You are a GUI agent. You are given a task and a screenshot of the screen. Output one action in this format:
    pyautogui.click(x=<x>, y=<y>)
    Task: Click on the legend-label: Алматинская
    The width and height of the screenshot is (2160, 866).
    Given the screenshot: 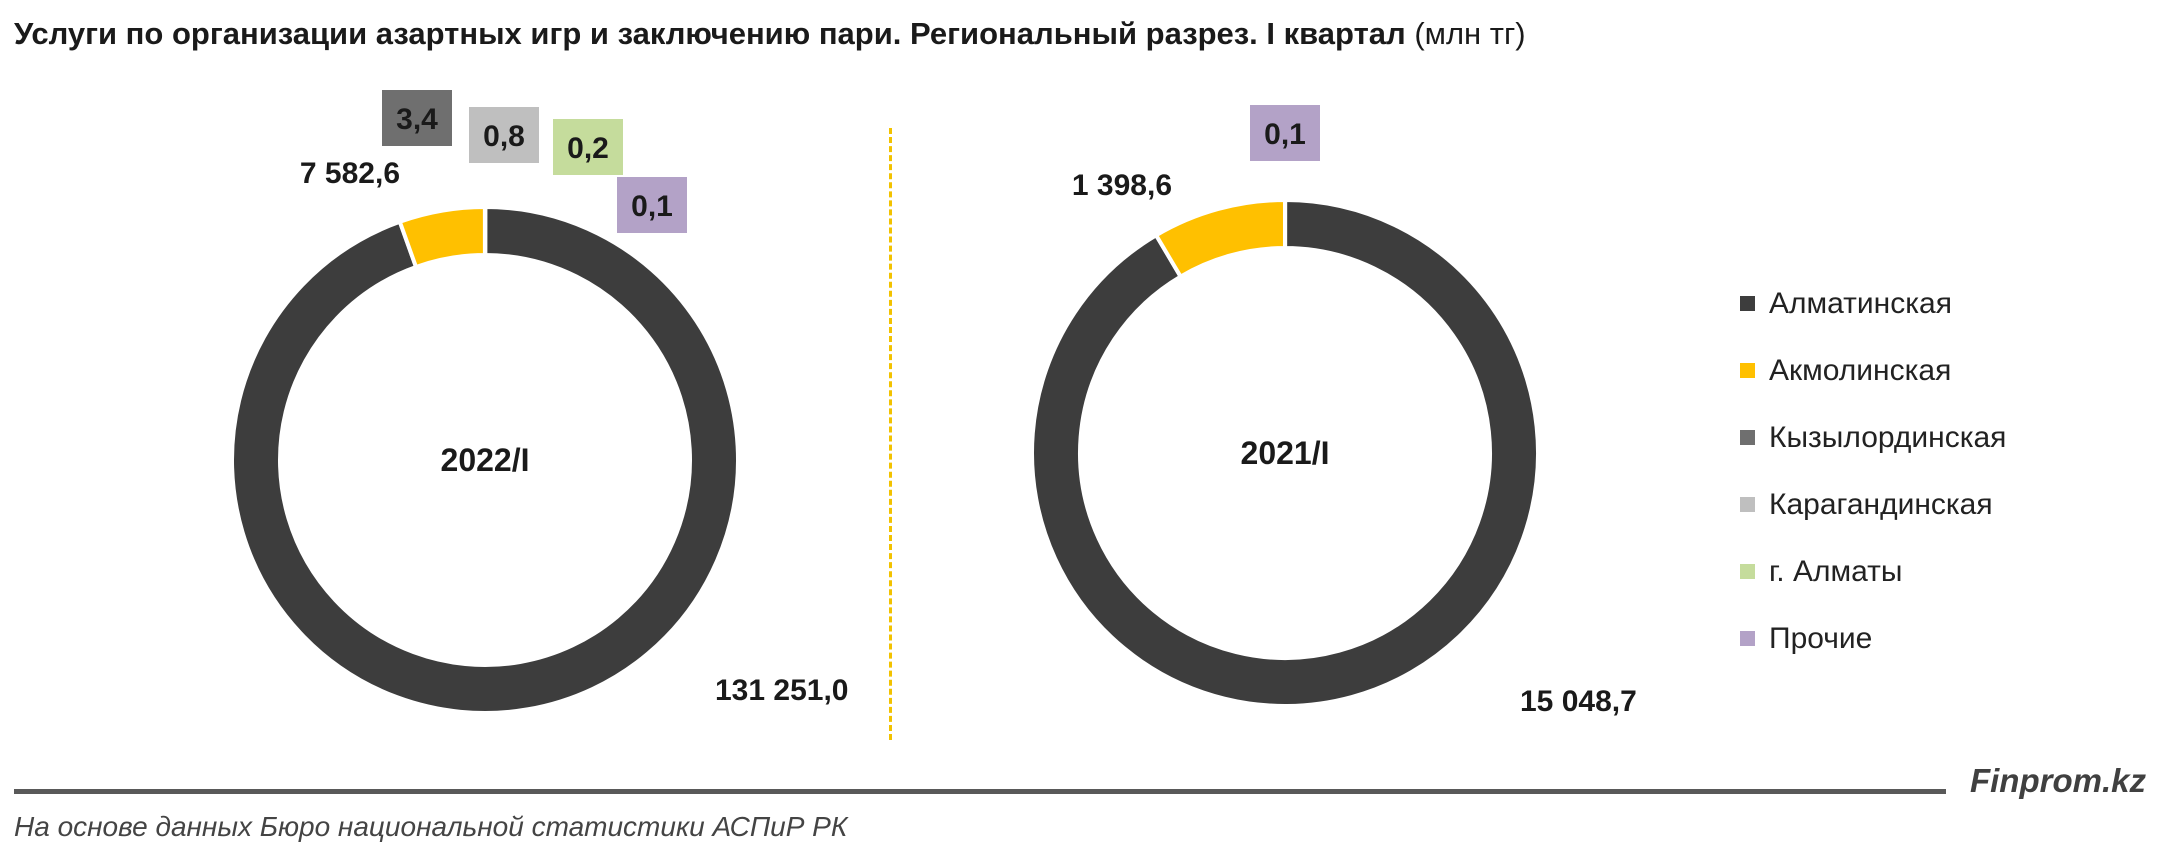 What is the action you would take?
    pyautogui.click(x=1860, y=303)
    